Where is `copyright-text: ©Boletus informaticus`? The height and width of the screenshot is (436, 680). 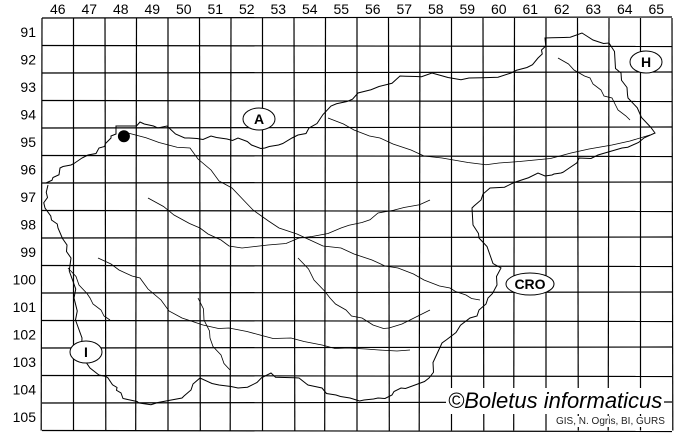 copyright-text: ©Boletus informaticus is located at coordinates (555, 401).